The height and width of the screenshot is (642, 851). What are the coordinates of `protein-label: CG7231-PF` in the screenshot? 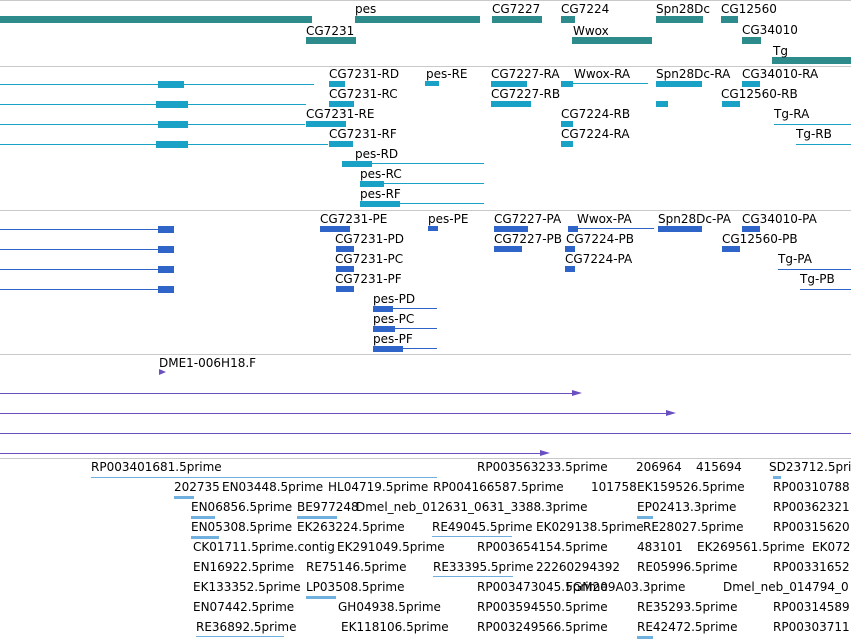 It's located at (368, 279).